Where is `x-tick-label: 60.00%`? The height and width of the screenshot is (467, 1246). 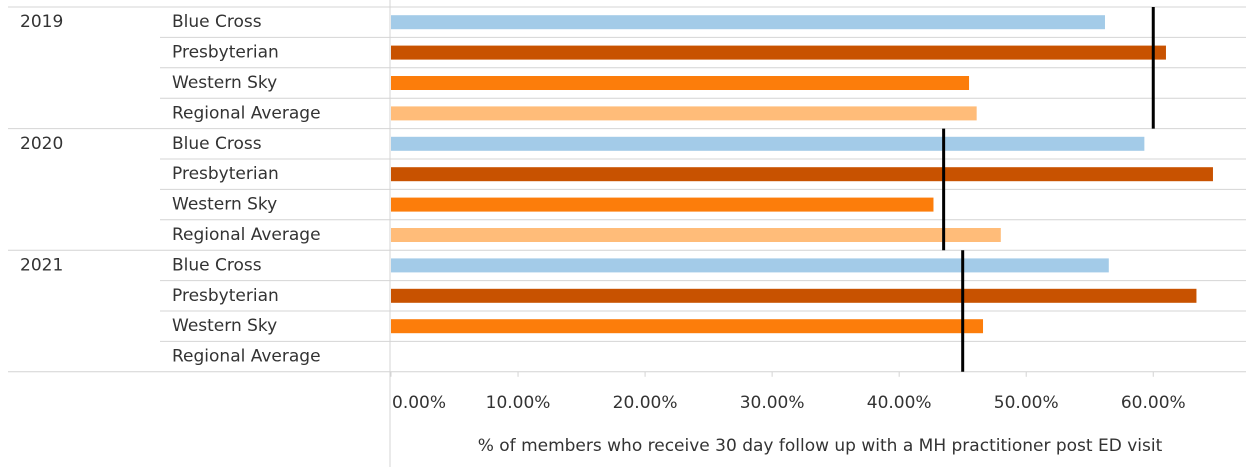
x-tick-label: 60.00% is located at coordinates (1153, 403).